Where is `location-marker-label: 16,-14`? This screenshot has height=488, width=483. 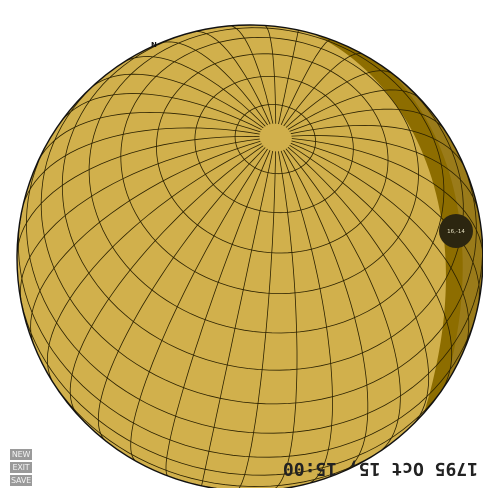
location-marker-label: 16,-14 is located at coordinates (456, 232).